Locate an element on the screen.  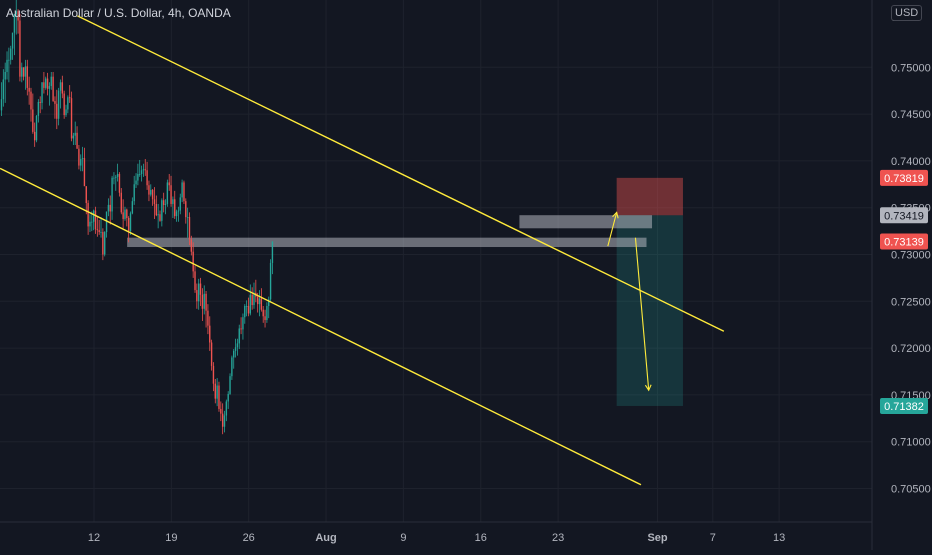
arrow-head is located at coordinates (648, 388).